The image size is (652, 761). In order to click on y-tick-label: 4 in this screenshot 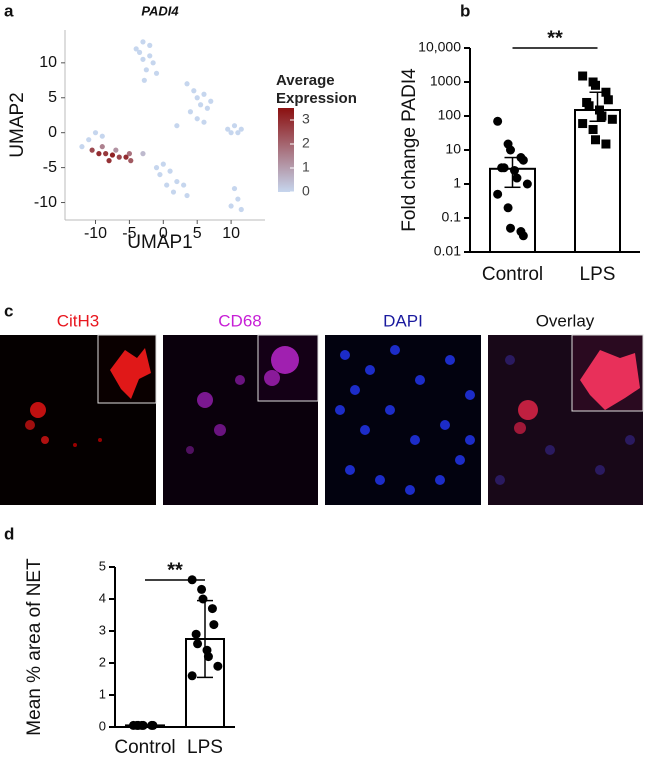, I will do `click(102, 597)`.